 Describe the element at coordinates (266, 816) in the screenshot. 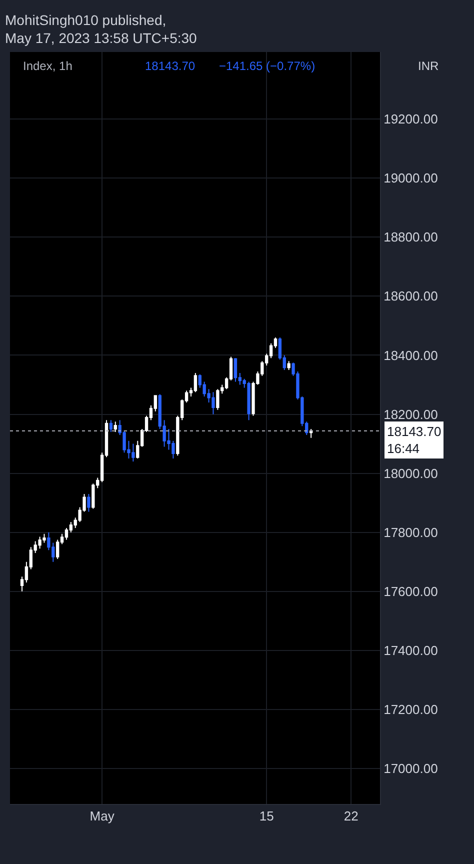

I see `x-tick-label: 15` at that location.